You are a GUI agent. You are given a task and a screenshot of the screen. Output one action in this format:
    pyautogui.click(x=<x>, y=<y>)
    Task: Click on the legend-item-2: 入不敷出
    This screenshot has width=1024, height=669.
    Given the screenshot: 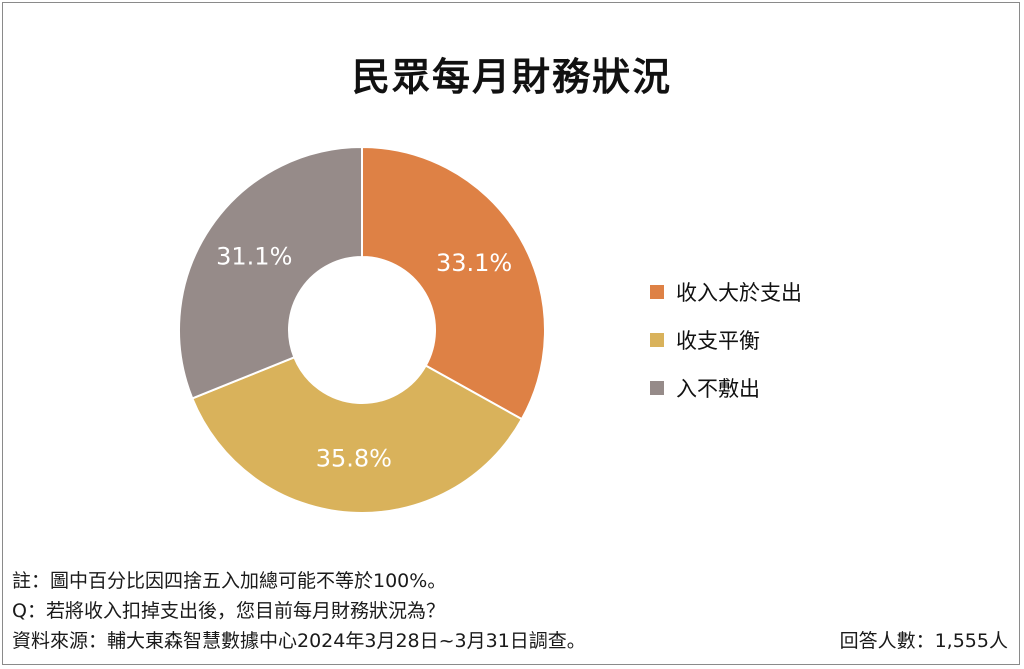 What is the action you would take?
    pyautogui.click(x=726, y=388)
    